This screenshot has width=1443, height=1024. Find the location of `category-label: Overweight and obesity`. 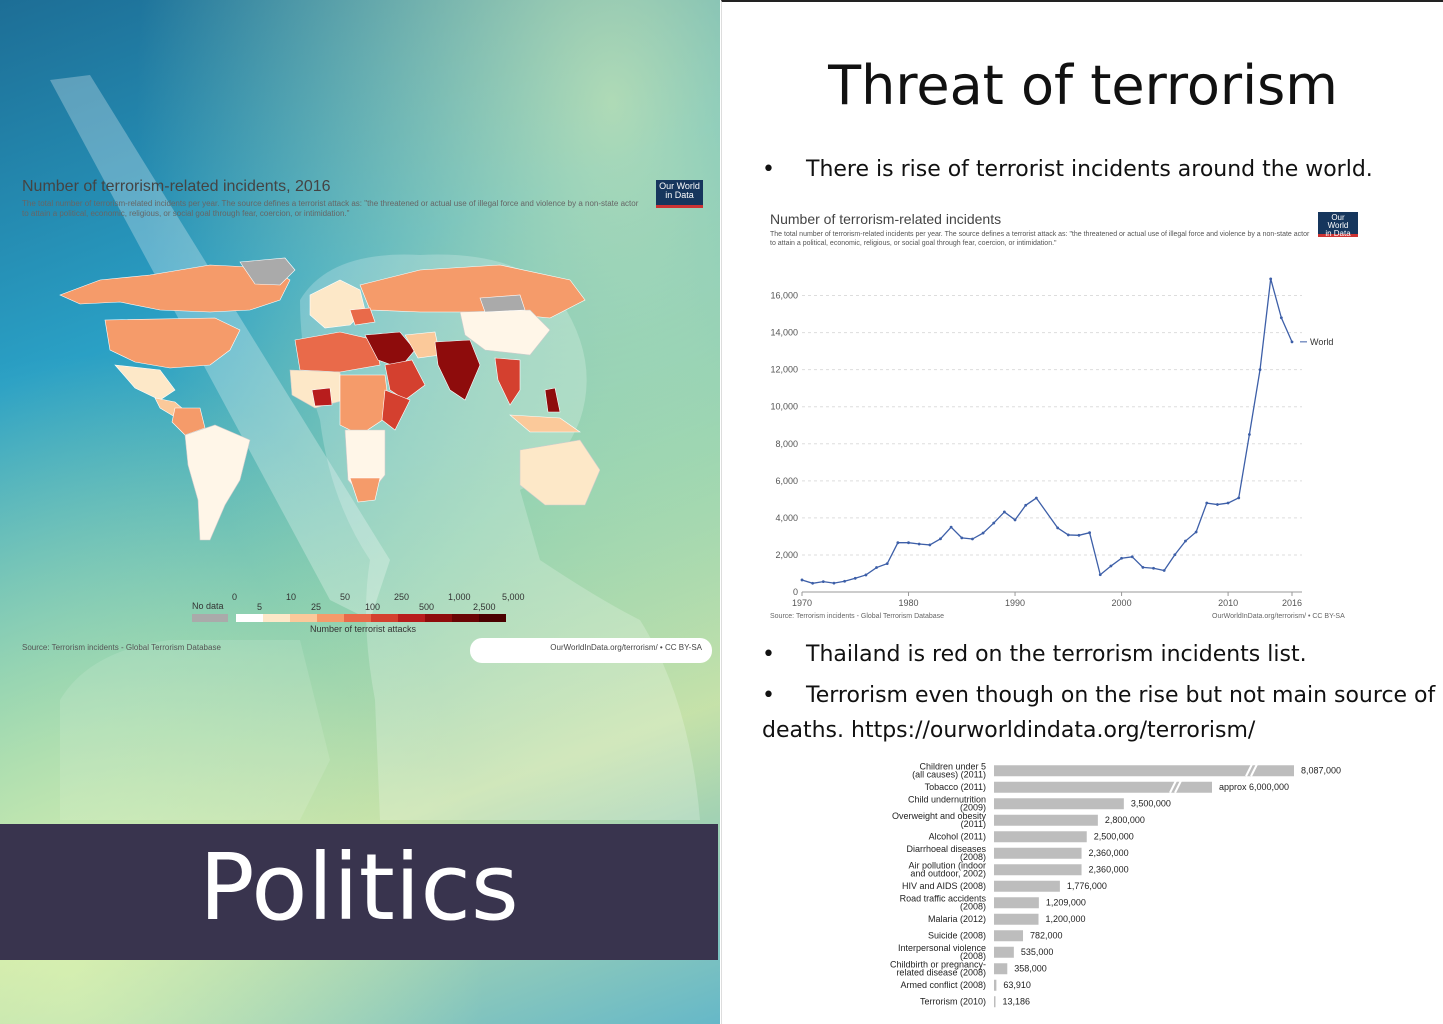

category-label: Overweight and obesity is located at coordinates (939, 816).